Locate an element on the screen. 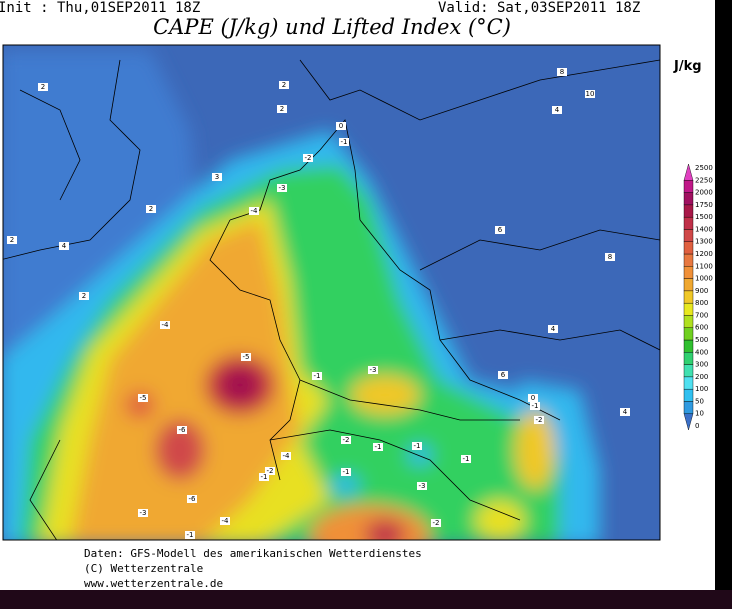 This screenshot has width=732, height=609. colorbar-label: 2000 is located at coordinates (704, 193).